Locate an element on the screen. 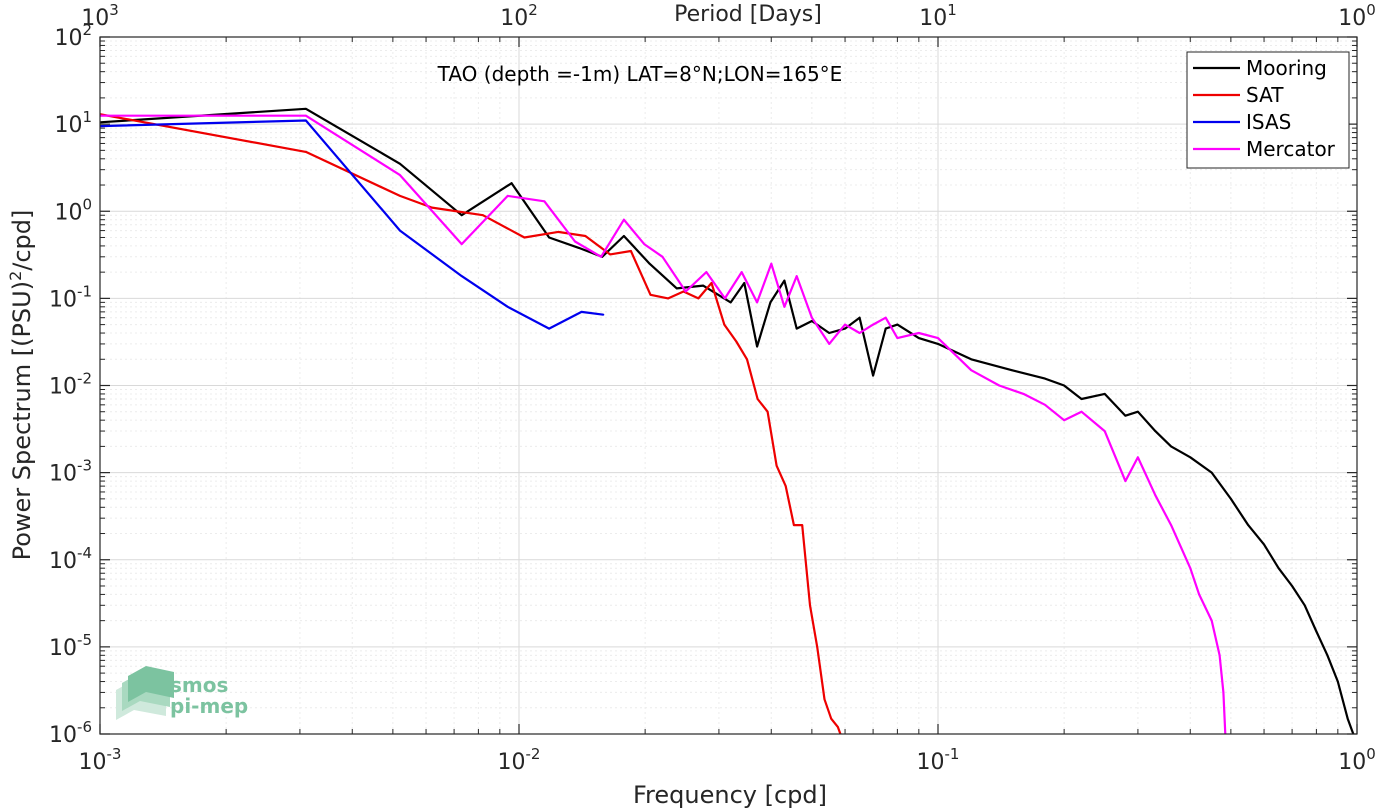 The image size is (1383, 809). x-tick-exponent: -3 is located at coordinates (114, 754).